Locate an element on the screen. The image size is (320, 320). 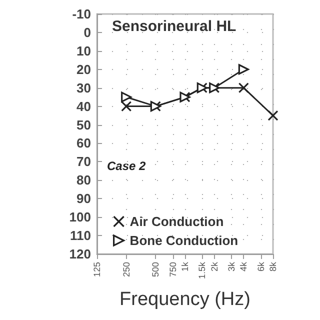
chart-title: Sensorineural HL is located at coordinates (174, 26).